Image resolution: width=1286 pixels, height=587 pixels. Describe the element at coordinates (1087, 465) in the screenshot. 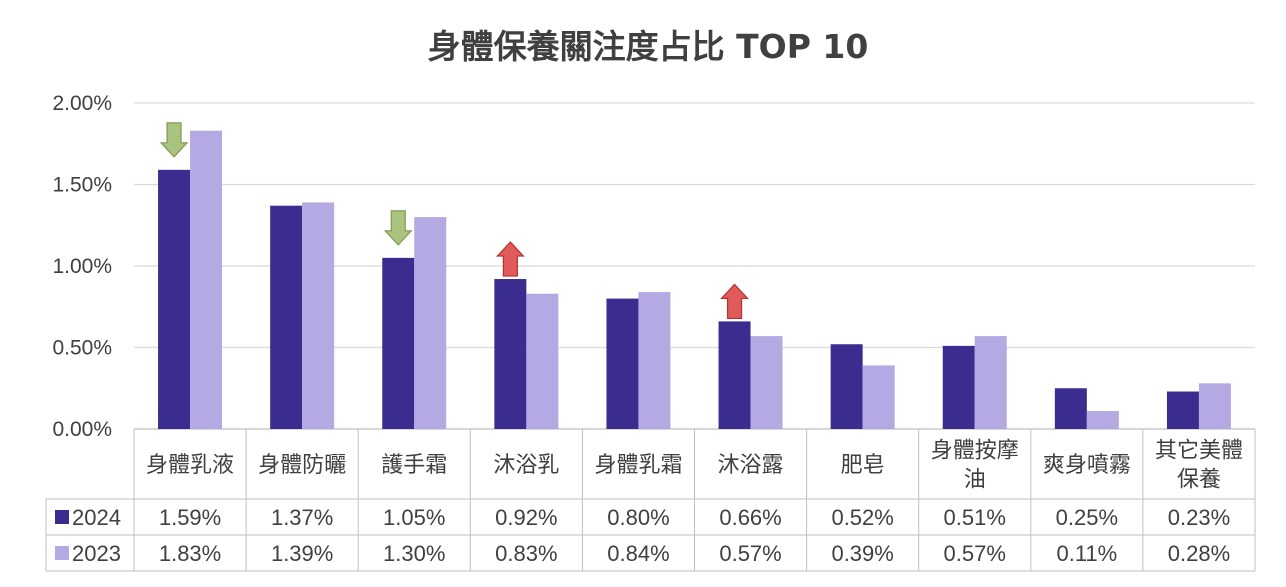

I see `category-label: 爽身噴霧` at that location.